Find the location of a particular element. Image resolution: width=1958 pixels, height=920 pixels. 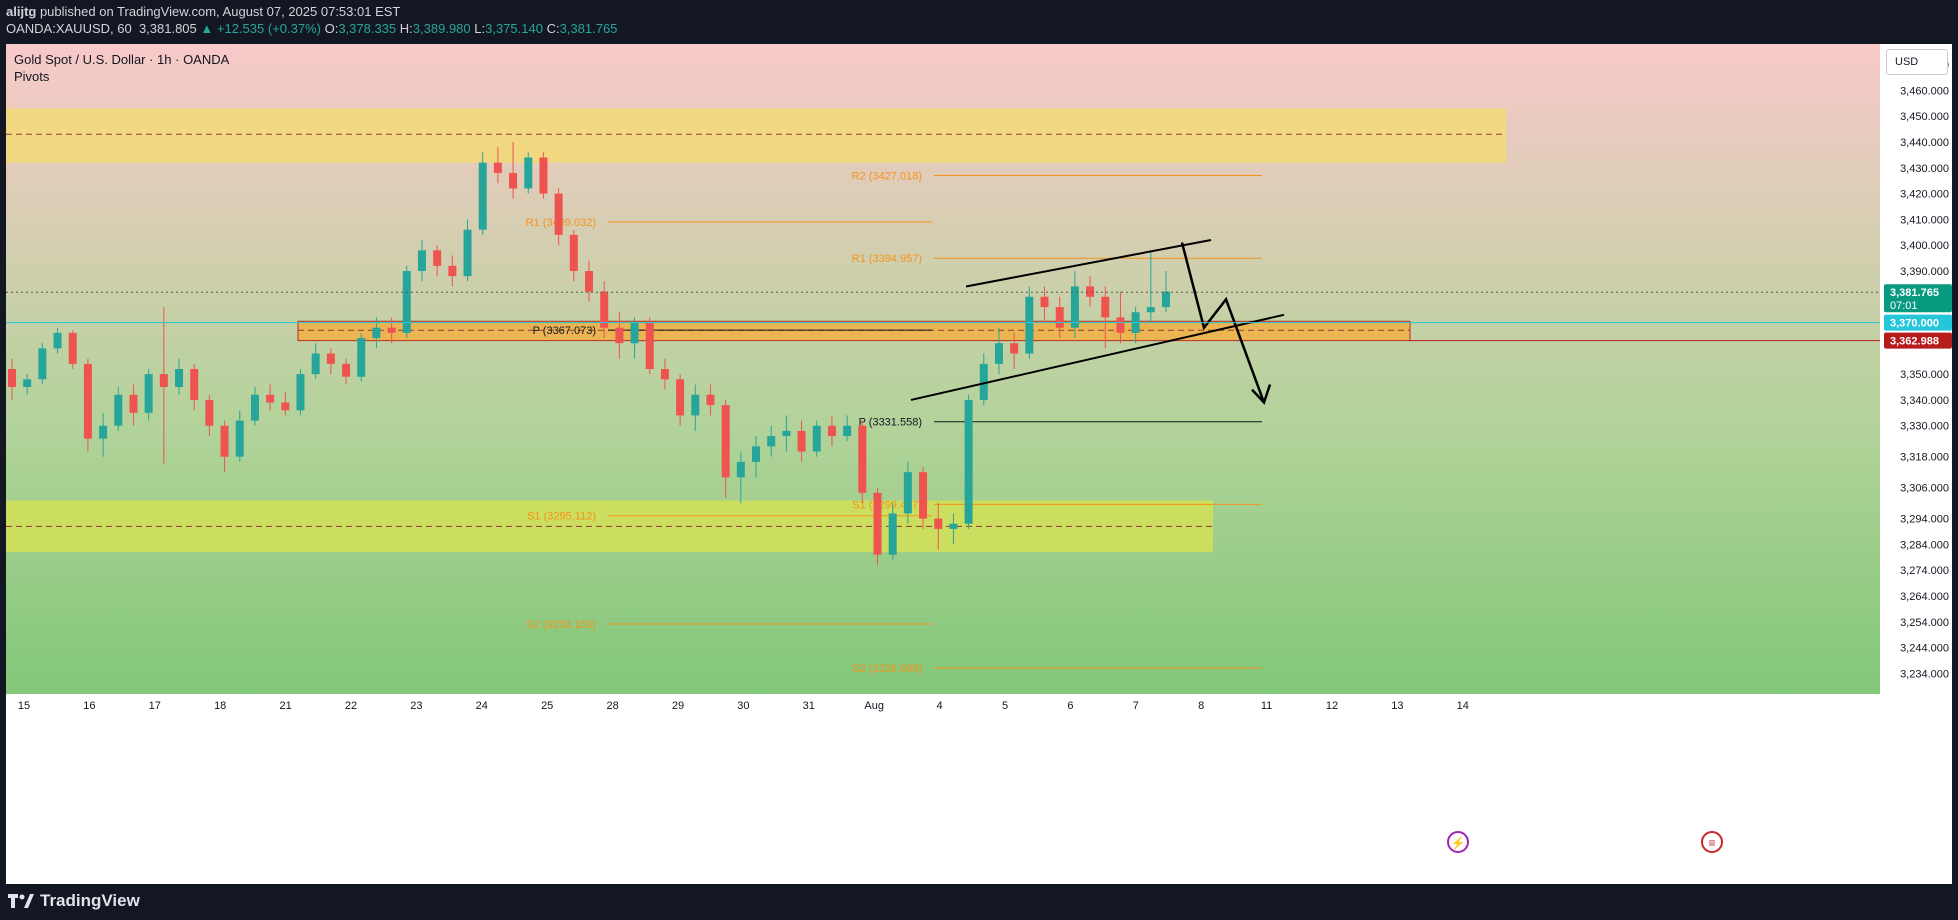

time-tick-label: 12 is located at coordinates (1332, 706).